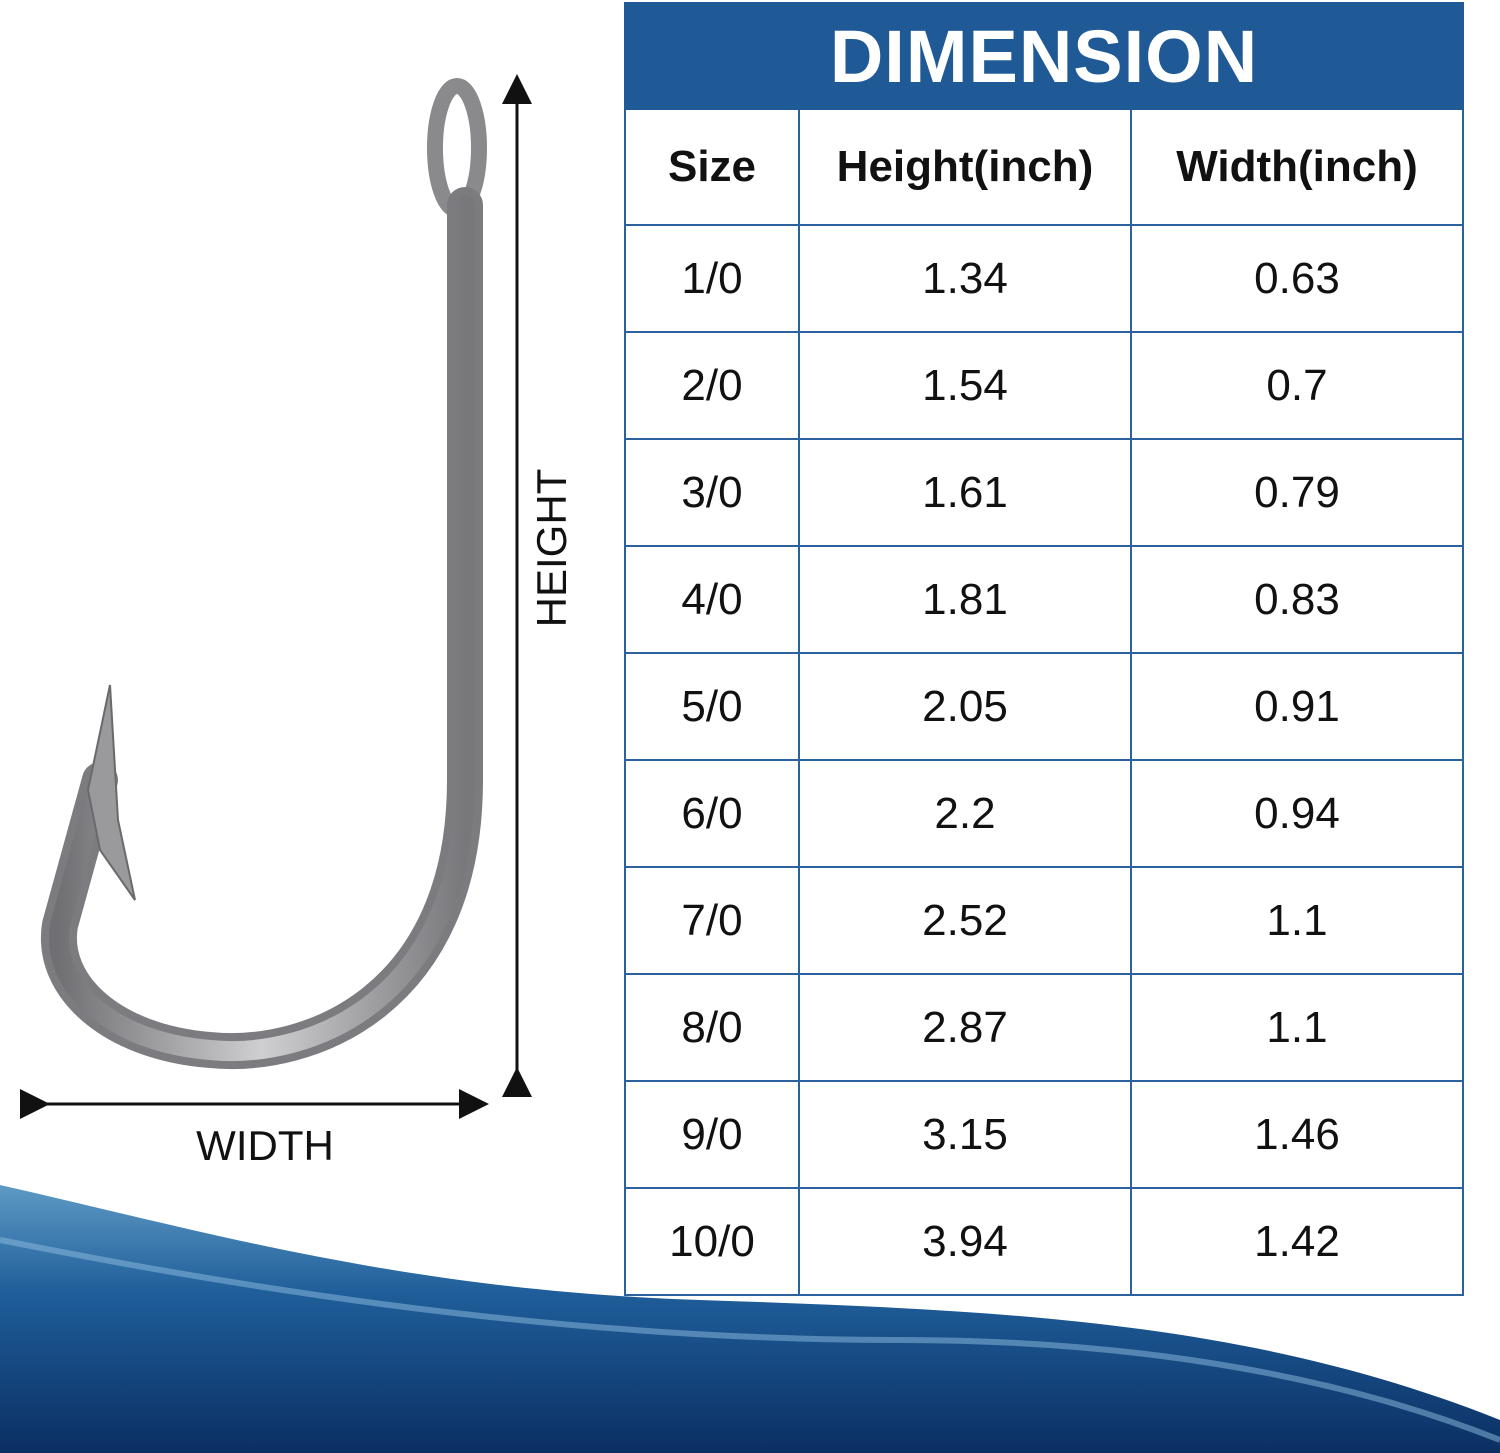 This screenshot has width=1500, height=1453. Describe the element at coordinates (965, 167) in the screenshot. I see `column-header: Height(inch)` at that location.